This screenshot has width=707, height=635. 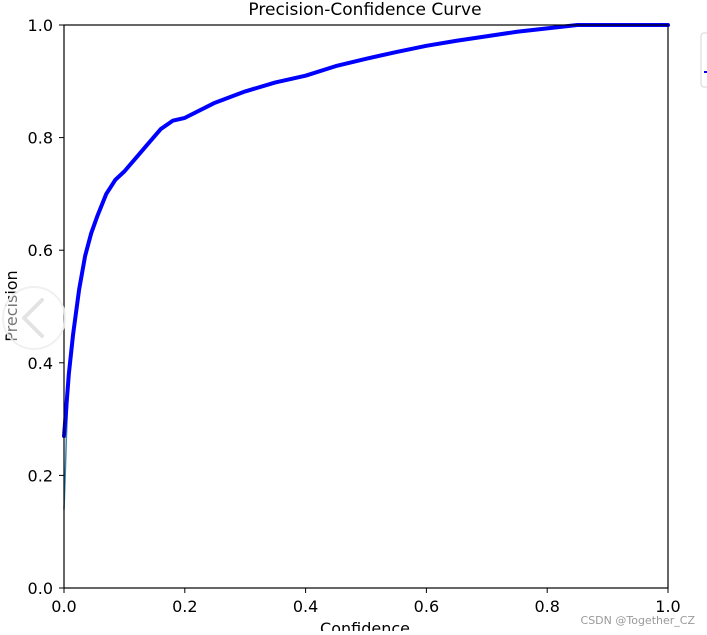 I want to click on watermark-text: CSDN @Together_CZ, so click(x=638, y=620).